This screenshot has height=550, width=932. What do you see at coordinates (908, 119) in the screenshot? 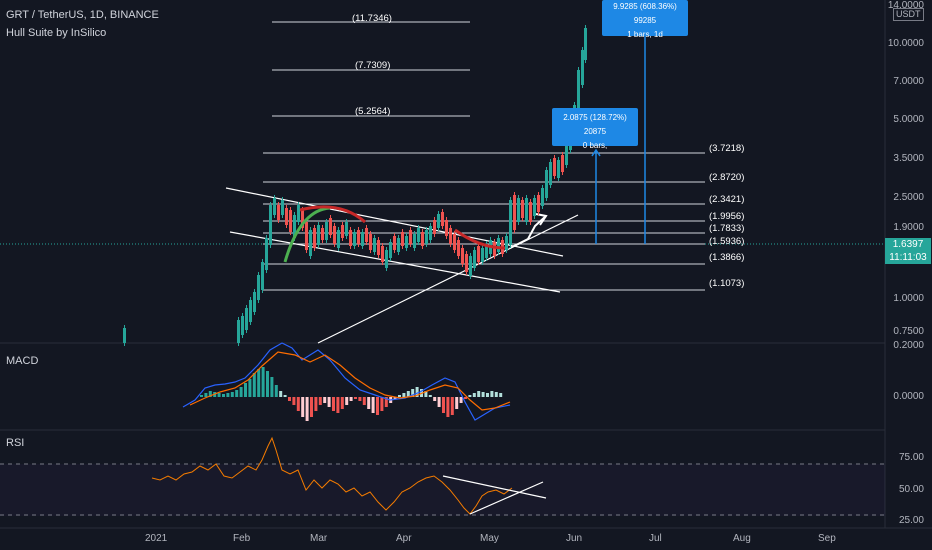
I see `price-tick: 5.0000` at bounding box center [908, 119].